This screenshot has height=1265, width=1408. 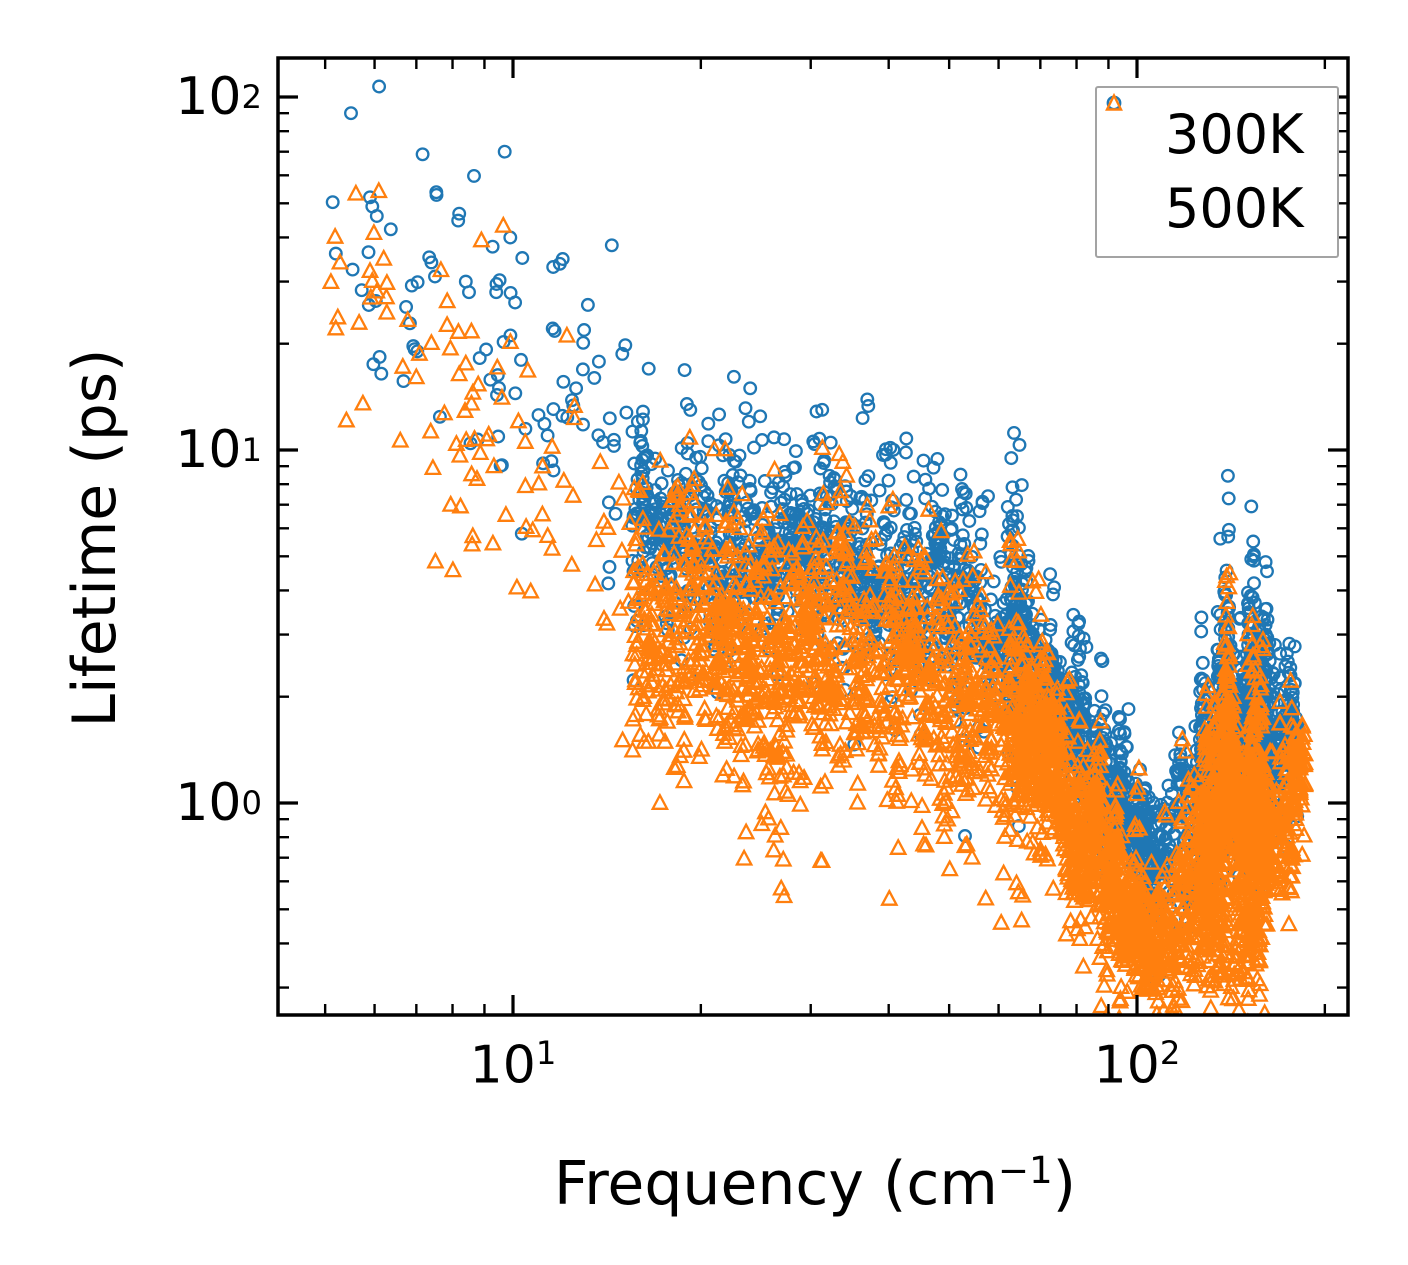 What do you see at coordinates (1137, 1065) in the screenshot?
I see `x-tick-label-100: 102` at bounding box center [1137, 1065].